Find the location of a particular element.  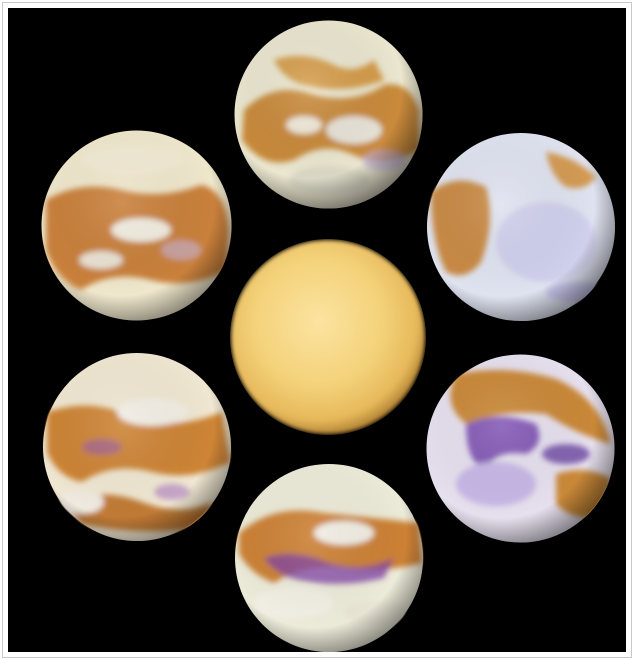

surface-globe-bottom is located at coordinates (329, 557).